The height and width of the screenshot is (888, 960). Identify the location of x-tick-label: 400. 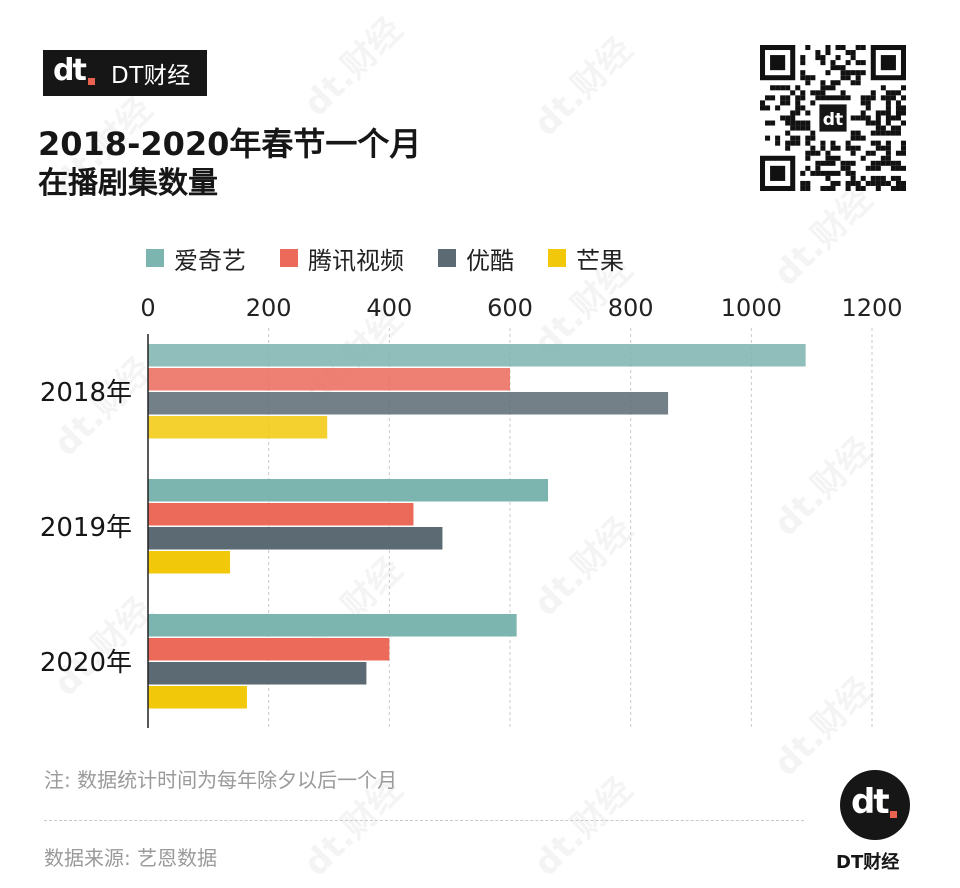
(389, 308).